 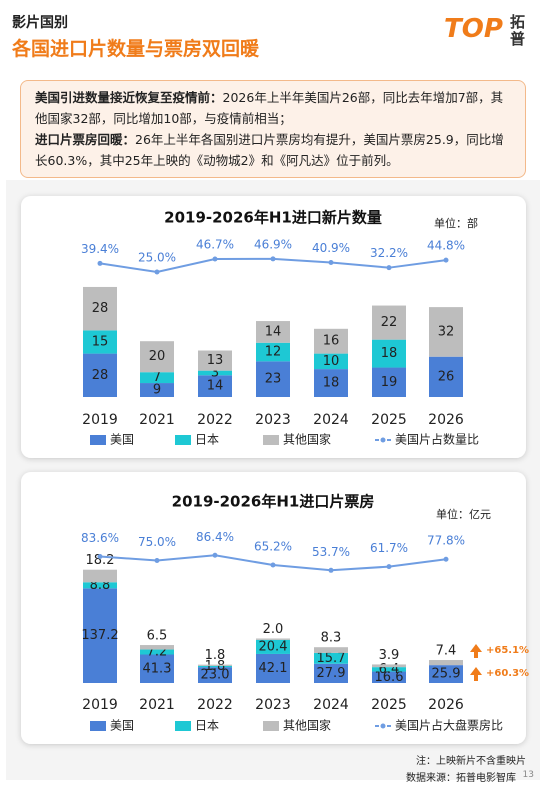 What do you see at coordinates (215, 244) in the screenshot?
I see `line-label: 46.7%` at bounding box center [215, 244].